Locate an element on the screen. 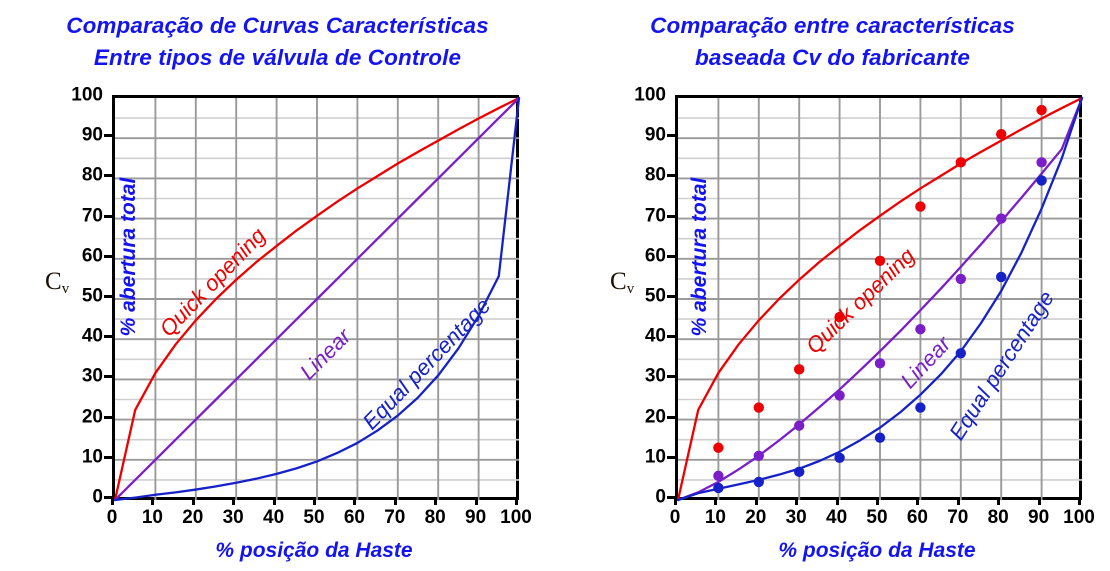 The image size is (1110, 571). cv-symbol-left: Cv is located at coordinates (57, 282).